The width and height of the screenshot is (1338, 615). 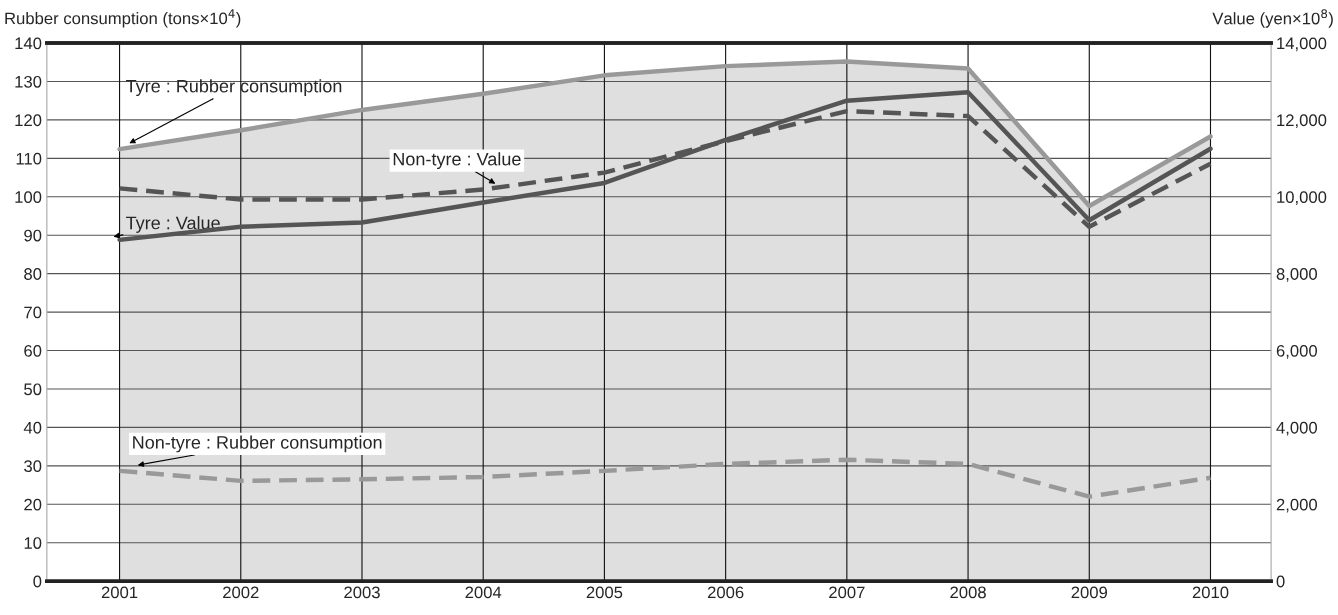 What do you see at coordinates (1302, 44) in the screenshot?
I see `y2-tick-label: 14,000` at bounding box center [1302, 44].